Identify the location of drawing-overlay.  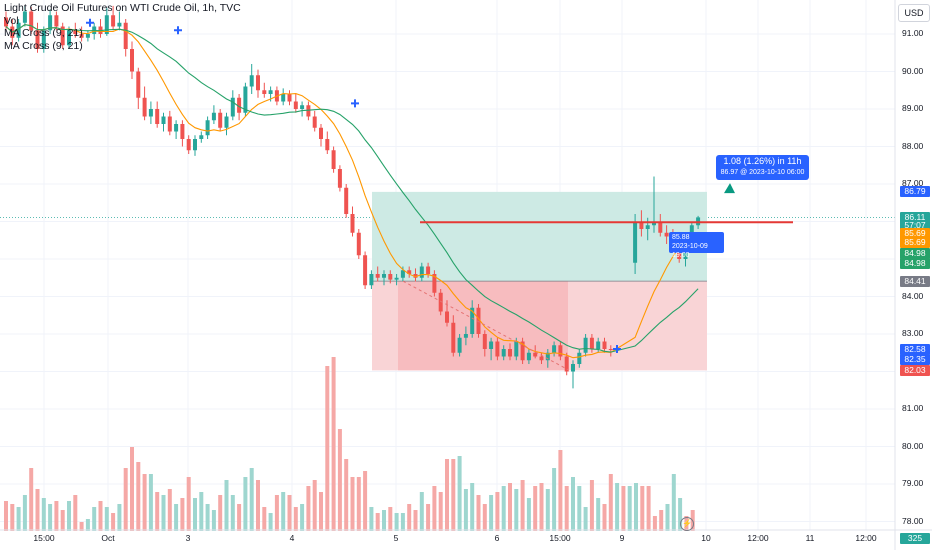
(598, 277).